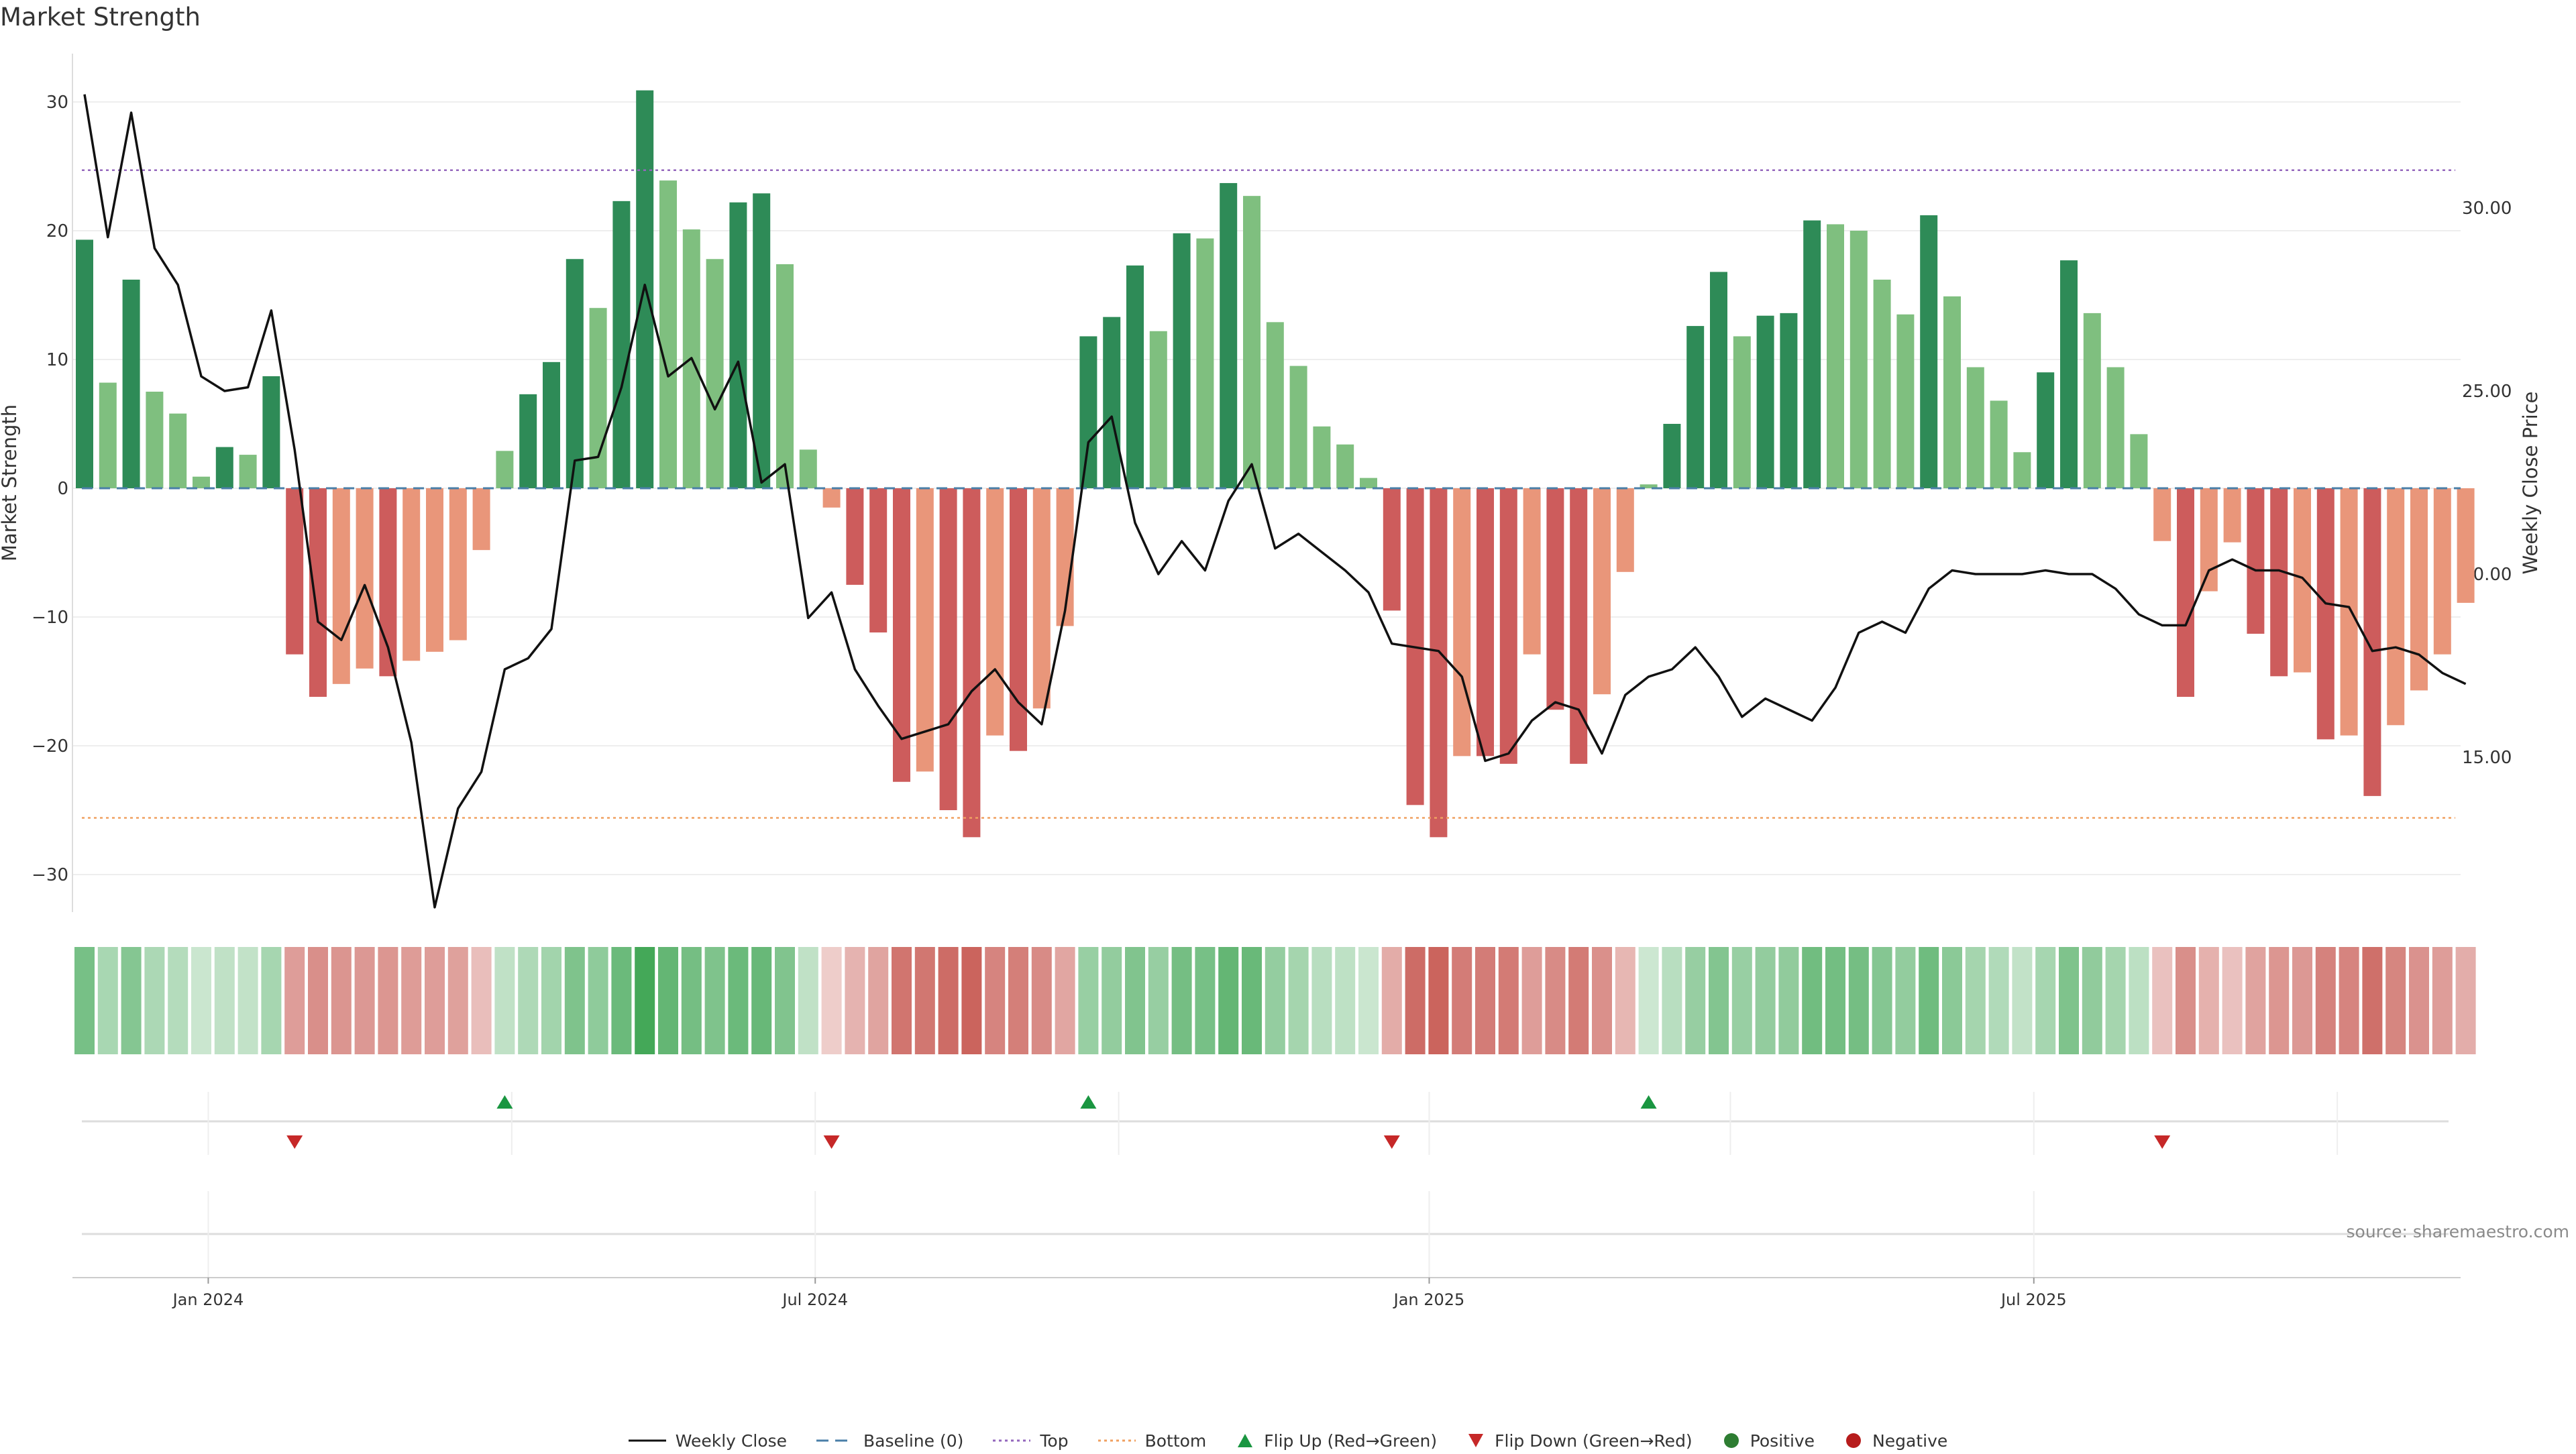 The height and width of the screenshot is (1454, 2576). What do you see at coordinates (1429, 1299) in the screenshot?
I see `x-tick-label: Jan 2025` at bounding box center [1429, 1299].